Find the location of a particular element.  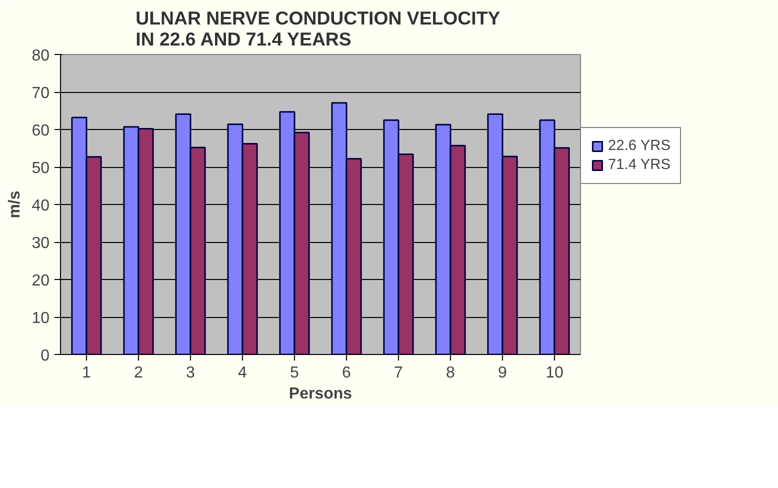

y-tick-label: 80 is located at coordinates (41, 56).